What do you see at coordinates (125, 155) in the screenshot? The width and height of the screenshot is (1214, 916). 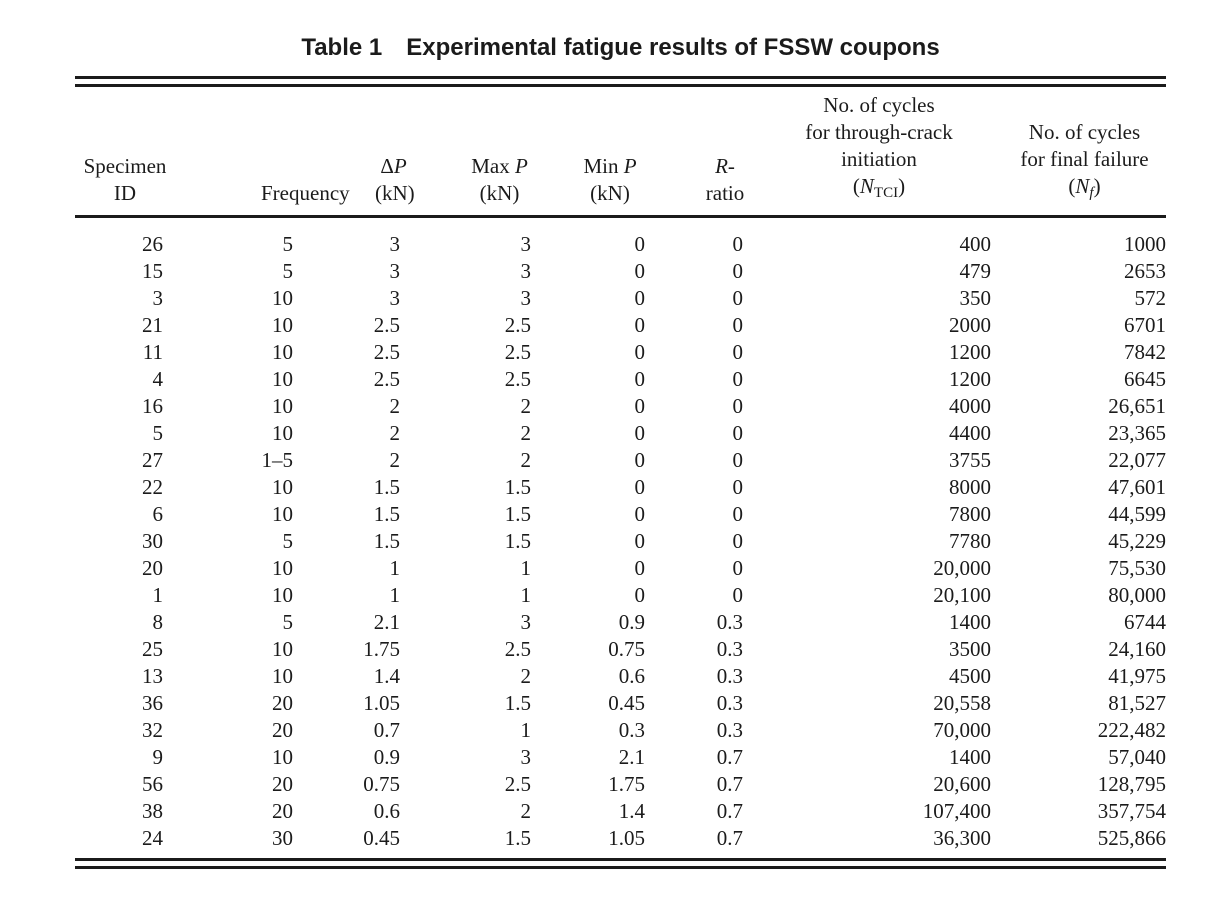 I see `col-header-specimen-id: Specimen ID` at bounding box center [125, 155].